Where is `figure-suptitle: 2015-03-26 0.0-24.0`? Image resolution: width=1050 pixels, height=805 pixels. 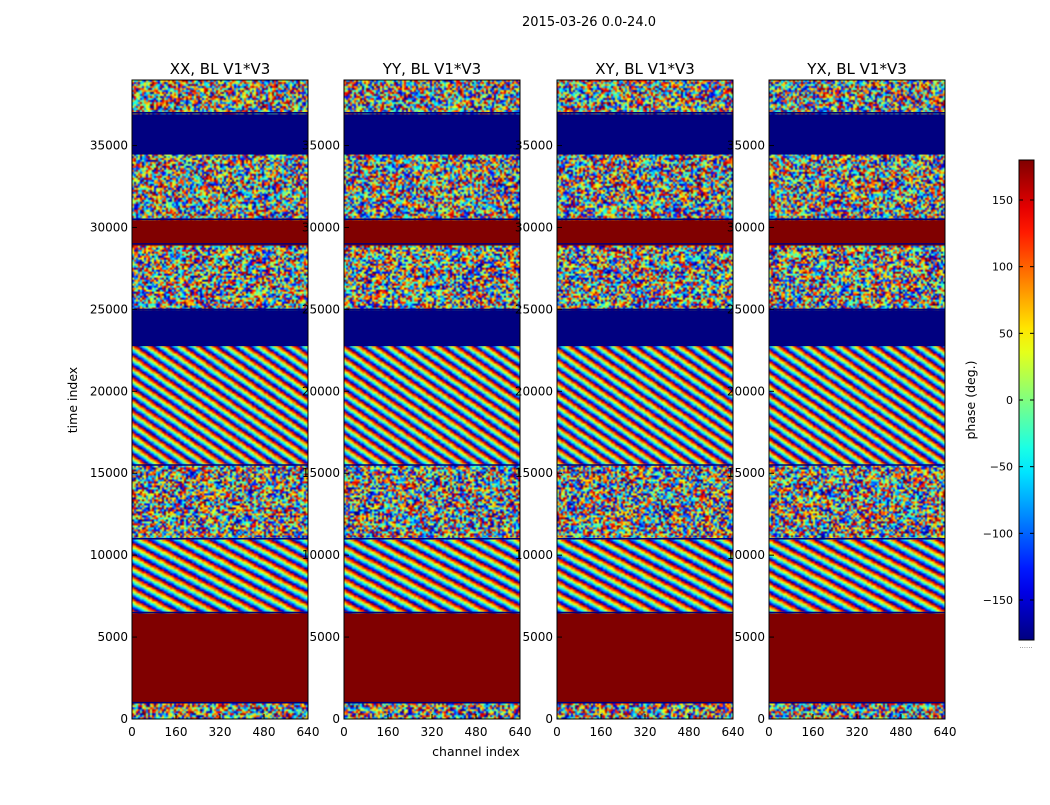 figure-suptitle: 2015-03-26 0.0-24.0 is located at coordinates (589, 22).